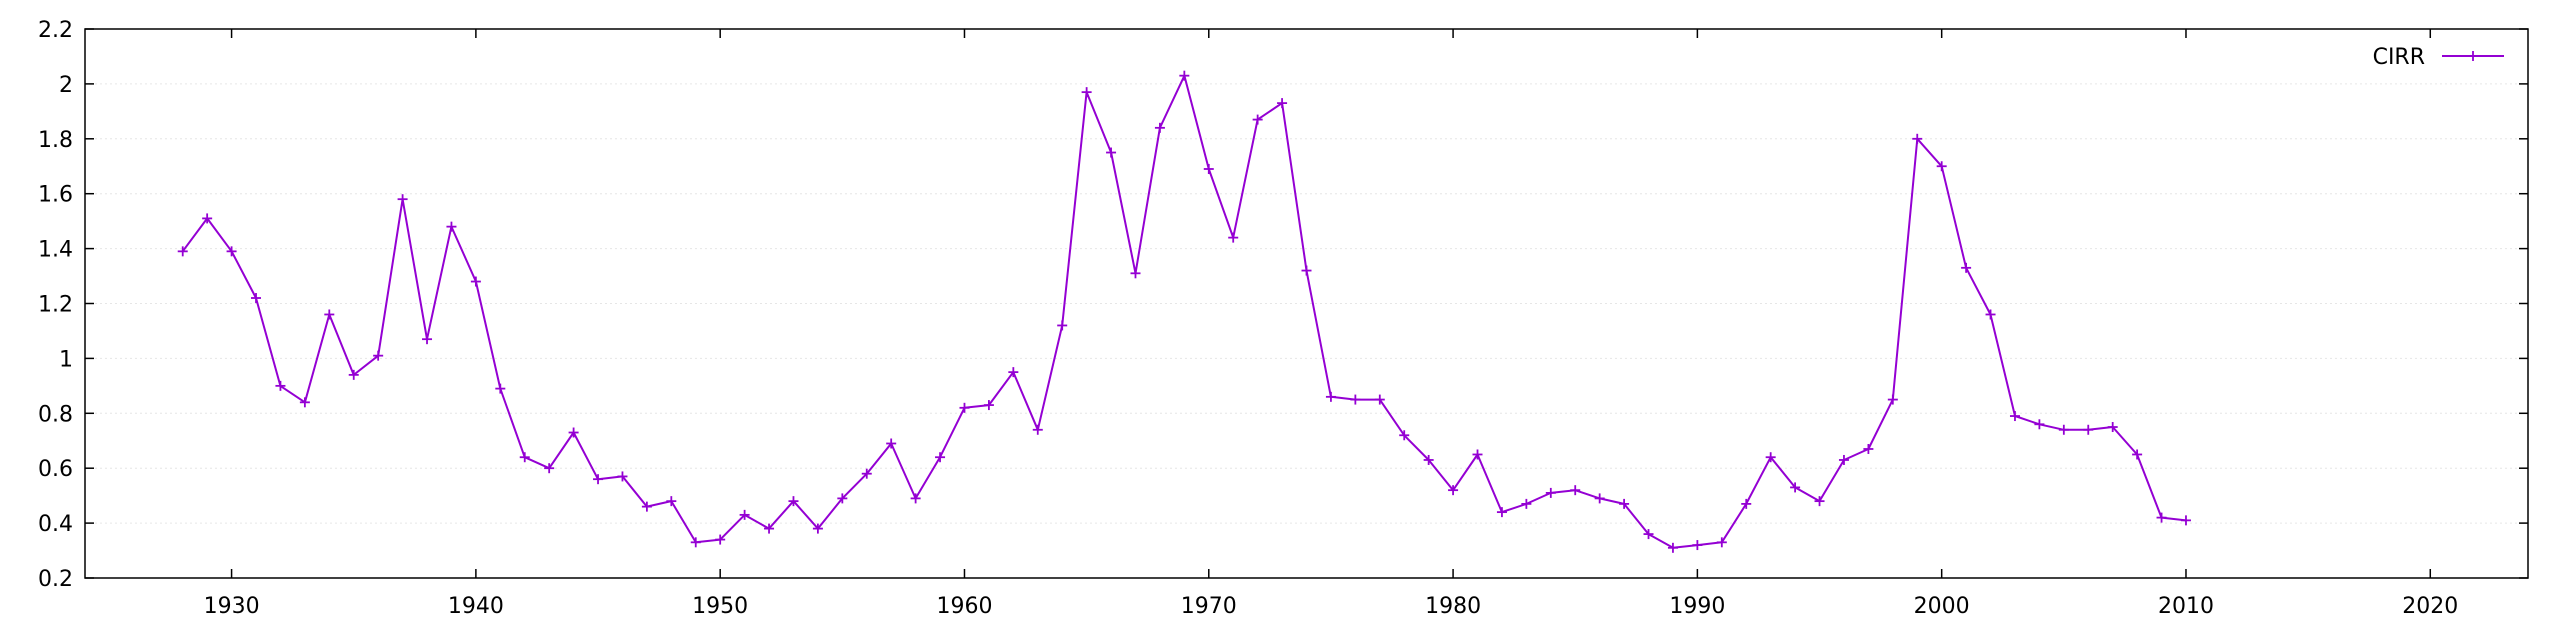  Describe the element at coordinates (55, 579) in the screenshot. I see `y-tick-label: 0.2` at that location.